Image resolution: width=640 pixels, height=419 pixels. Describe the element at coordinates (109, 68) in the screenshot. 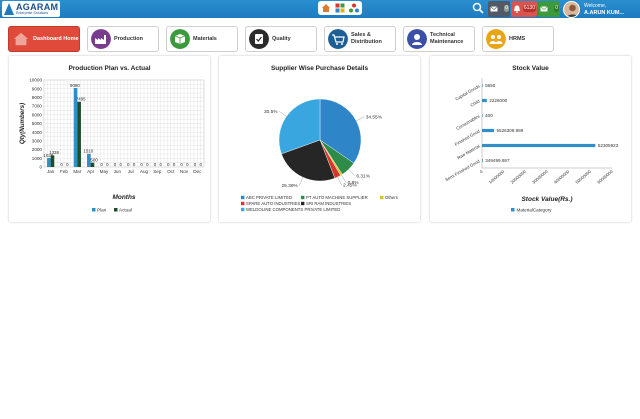

I see `chart-title: Production Plan vs. Actual` at that location.